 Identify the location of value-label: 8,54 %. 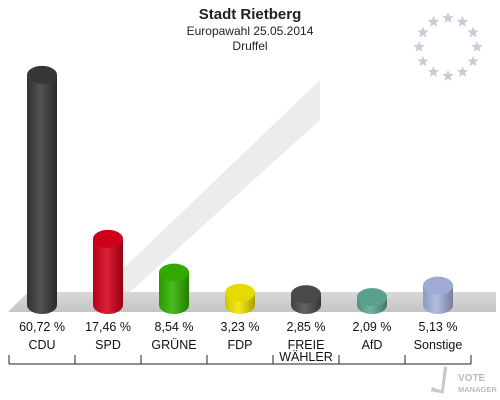
(174, 327).